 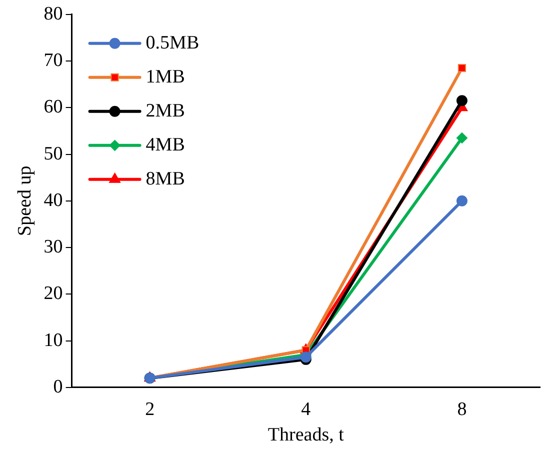 I want to click on x-tick-label: 8, so click(x=462, y=409).